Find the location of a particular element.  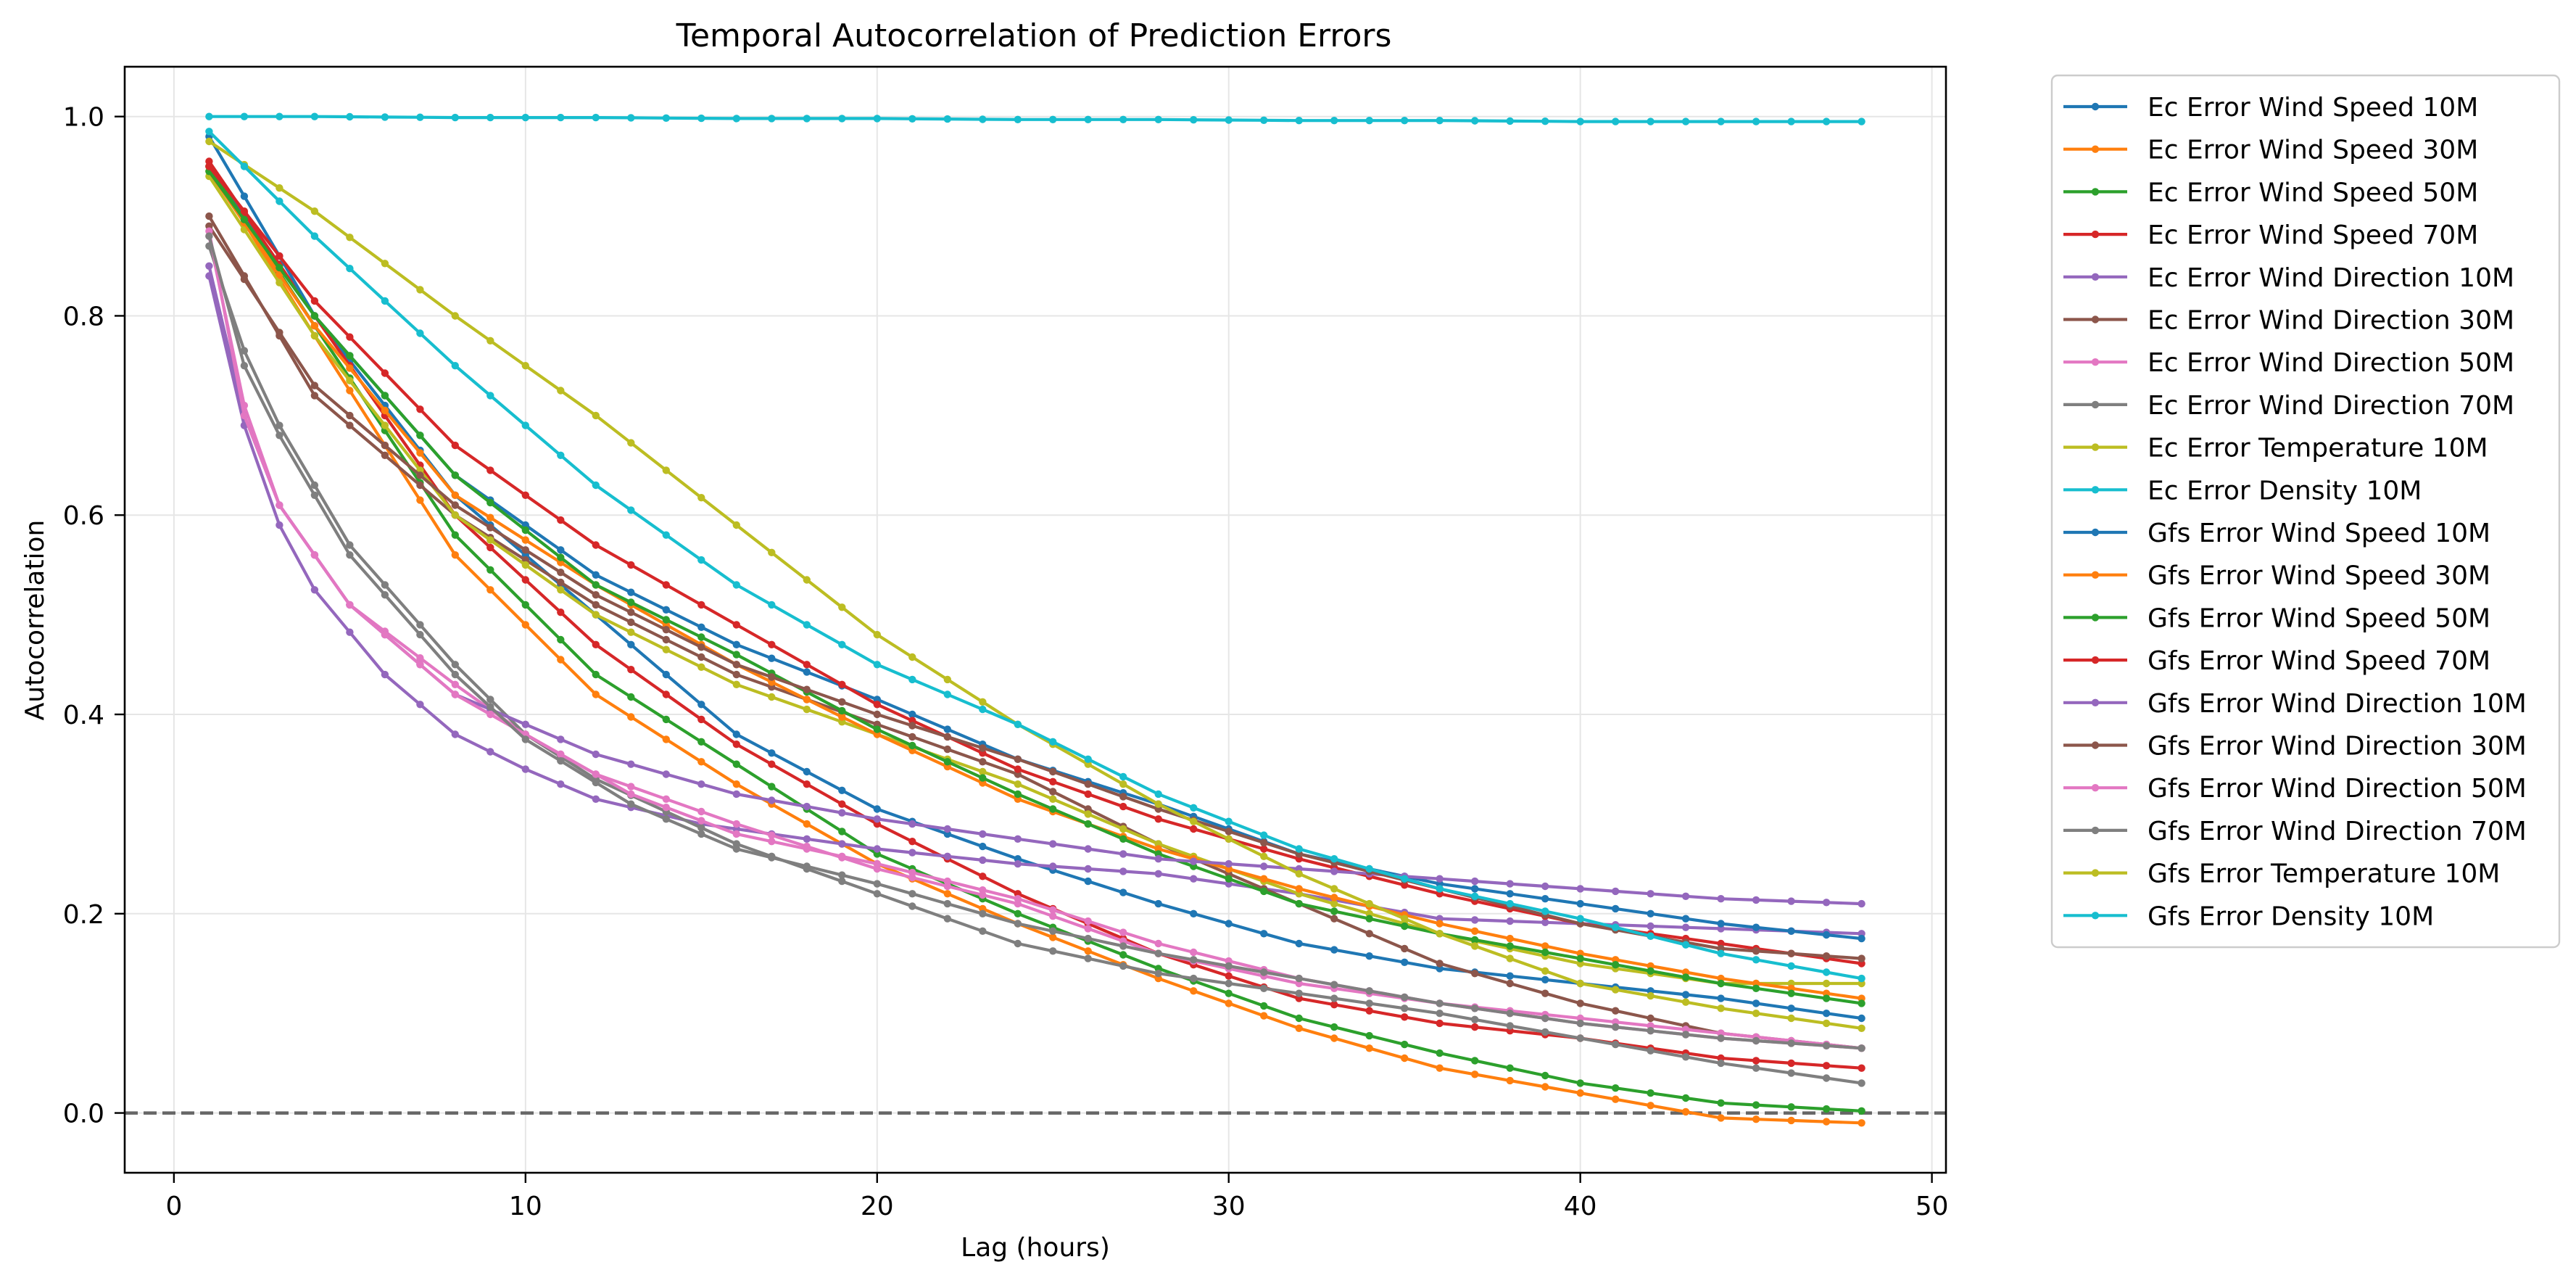

legend-label: Gfs Error Density 10M is located at coordinates (2291, 916).